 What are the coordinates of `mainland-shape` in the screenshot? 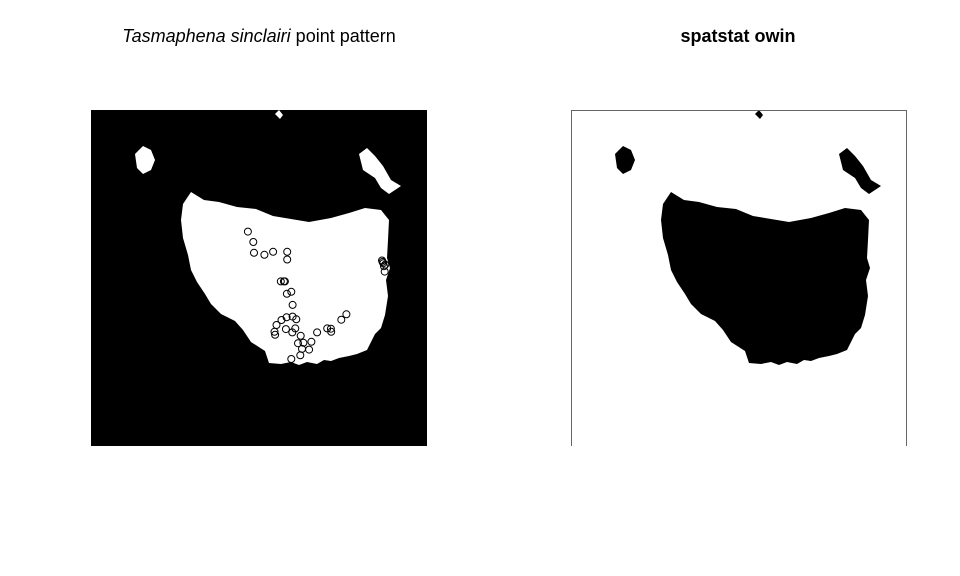 It's located at (765, 278).